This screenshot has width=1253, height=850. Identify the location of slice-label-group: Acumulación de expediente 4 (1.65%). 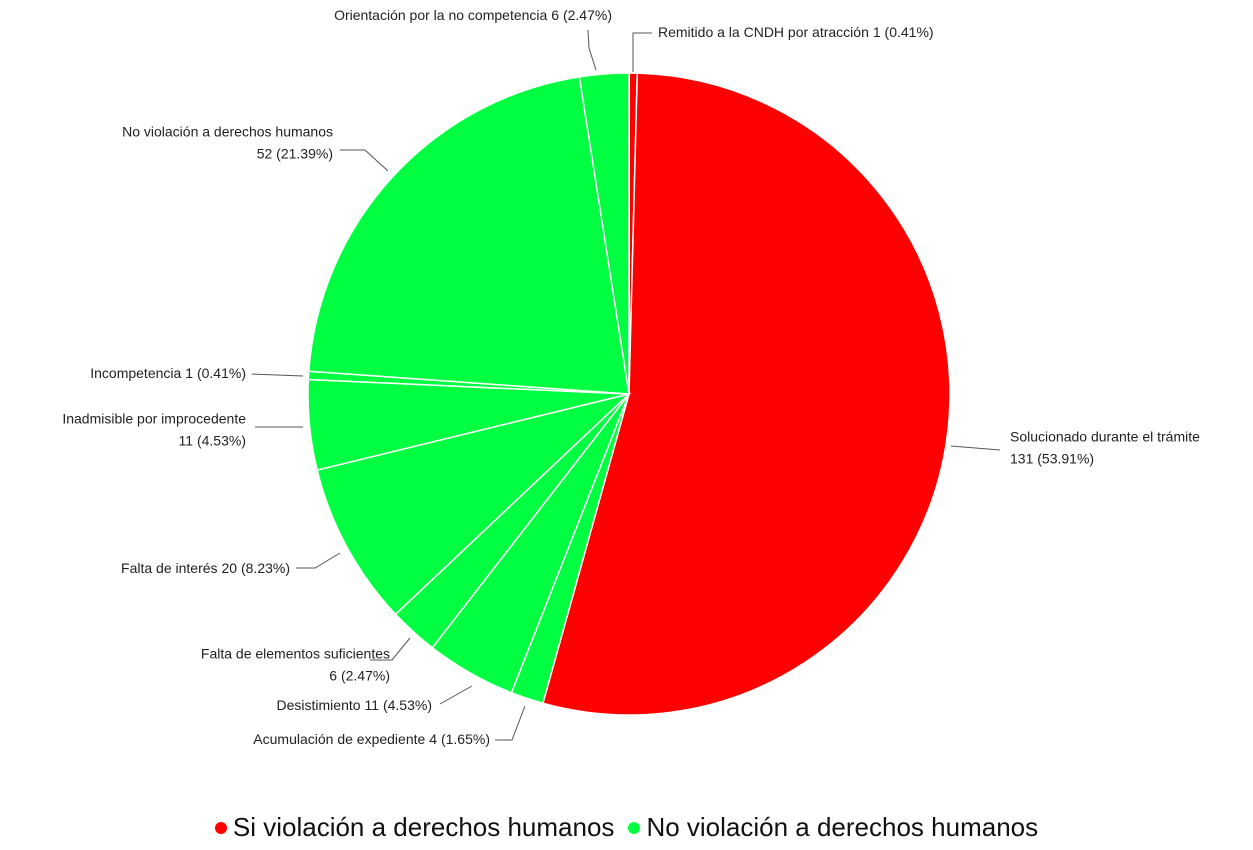
(371, 739).